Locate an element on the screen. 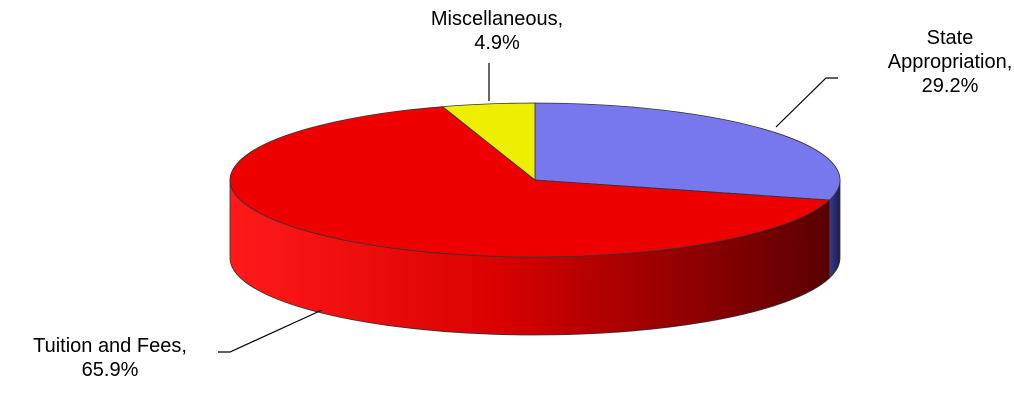  data-label-miscellaneous: Miscellaneous, 4.9% is located at coordinates (497, 31).